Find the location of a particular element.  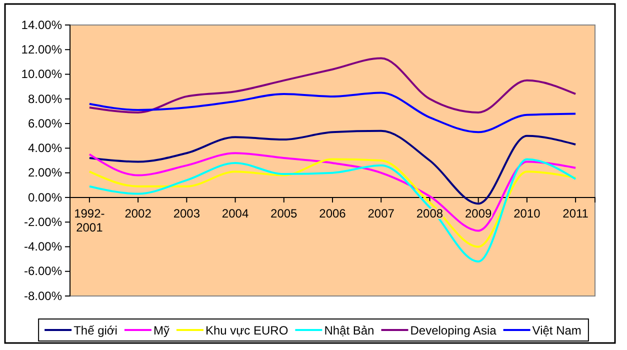

x-tick-label: 2002 is located at coordinates (138, 213).